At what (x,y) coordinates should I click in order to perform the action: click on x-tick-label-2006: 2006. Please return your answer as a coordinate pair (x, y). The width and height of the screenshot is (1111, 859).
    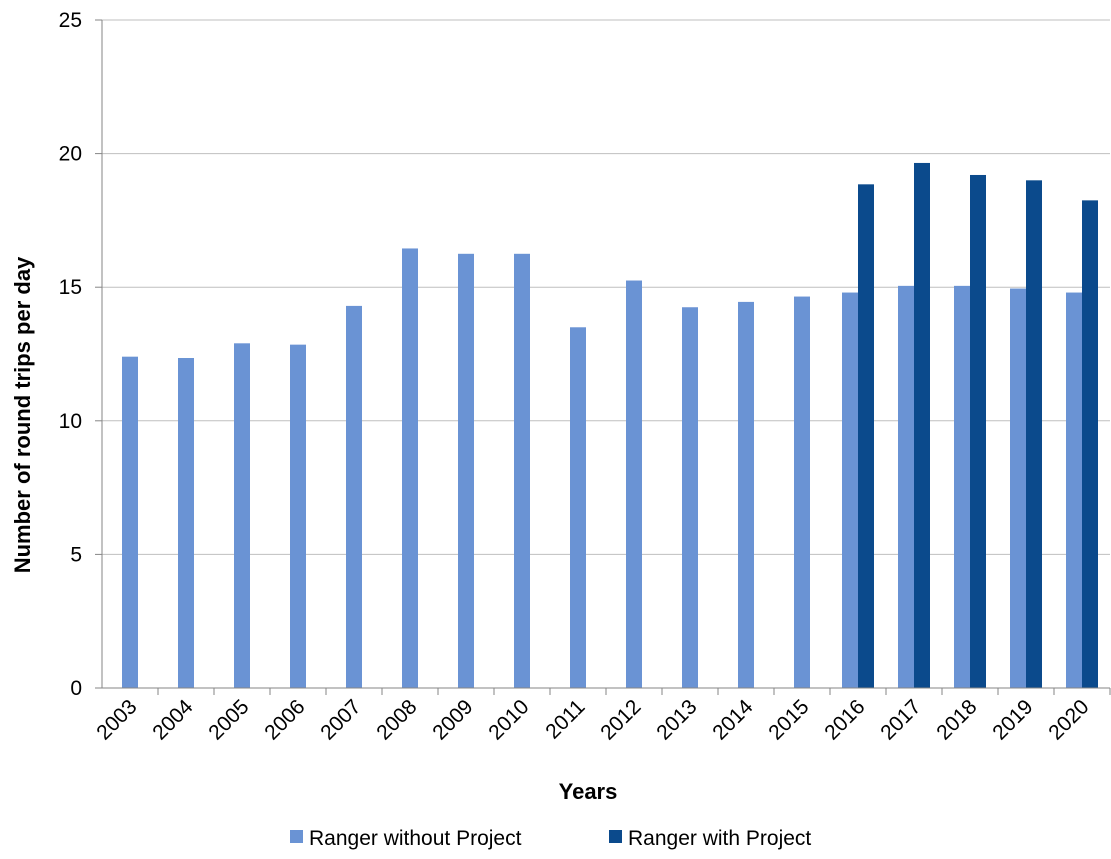
    Looking at the image, I should click on (284, 719).